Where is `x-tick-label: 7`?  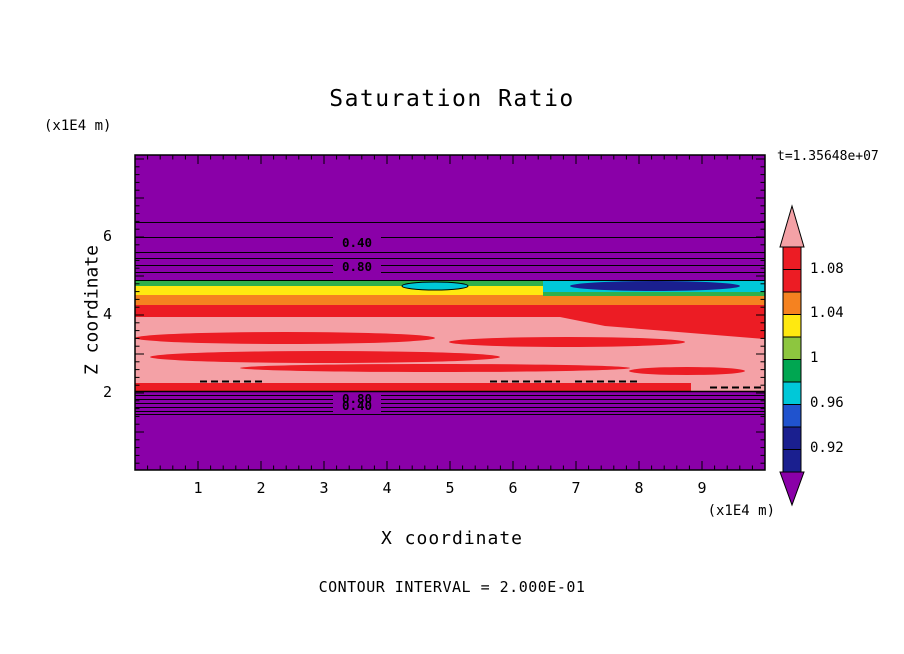 x-tick-label: 7 is located at coordinates (576, 488).